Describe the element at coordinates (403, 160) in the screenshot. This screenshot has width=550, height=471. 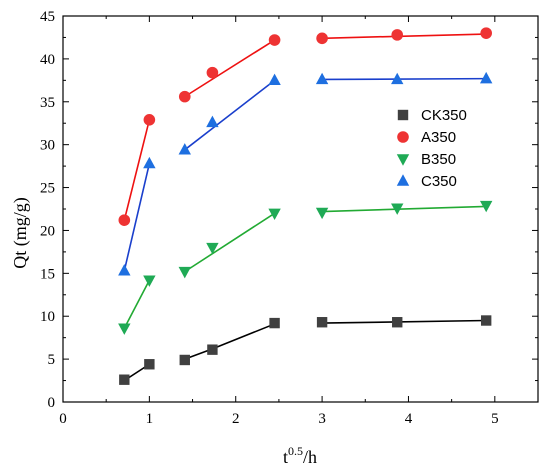
I see `legend-marker-b350` at that location.